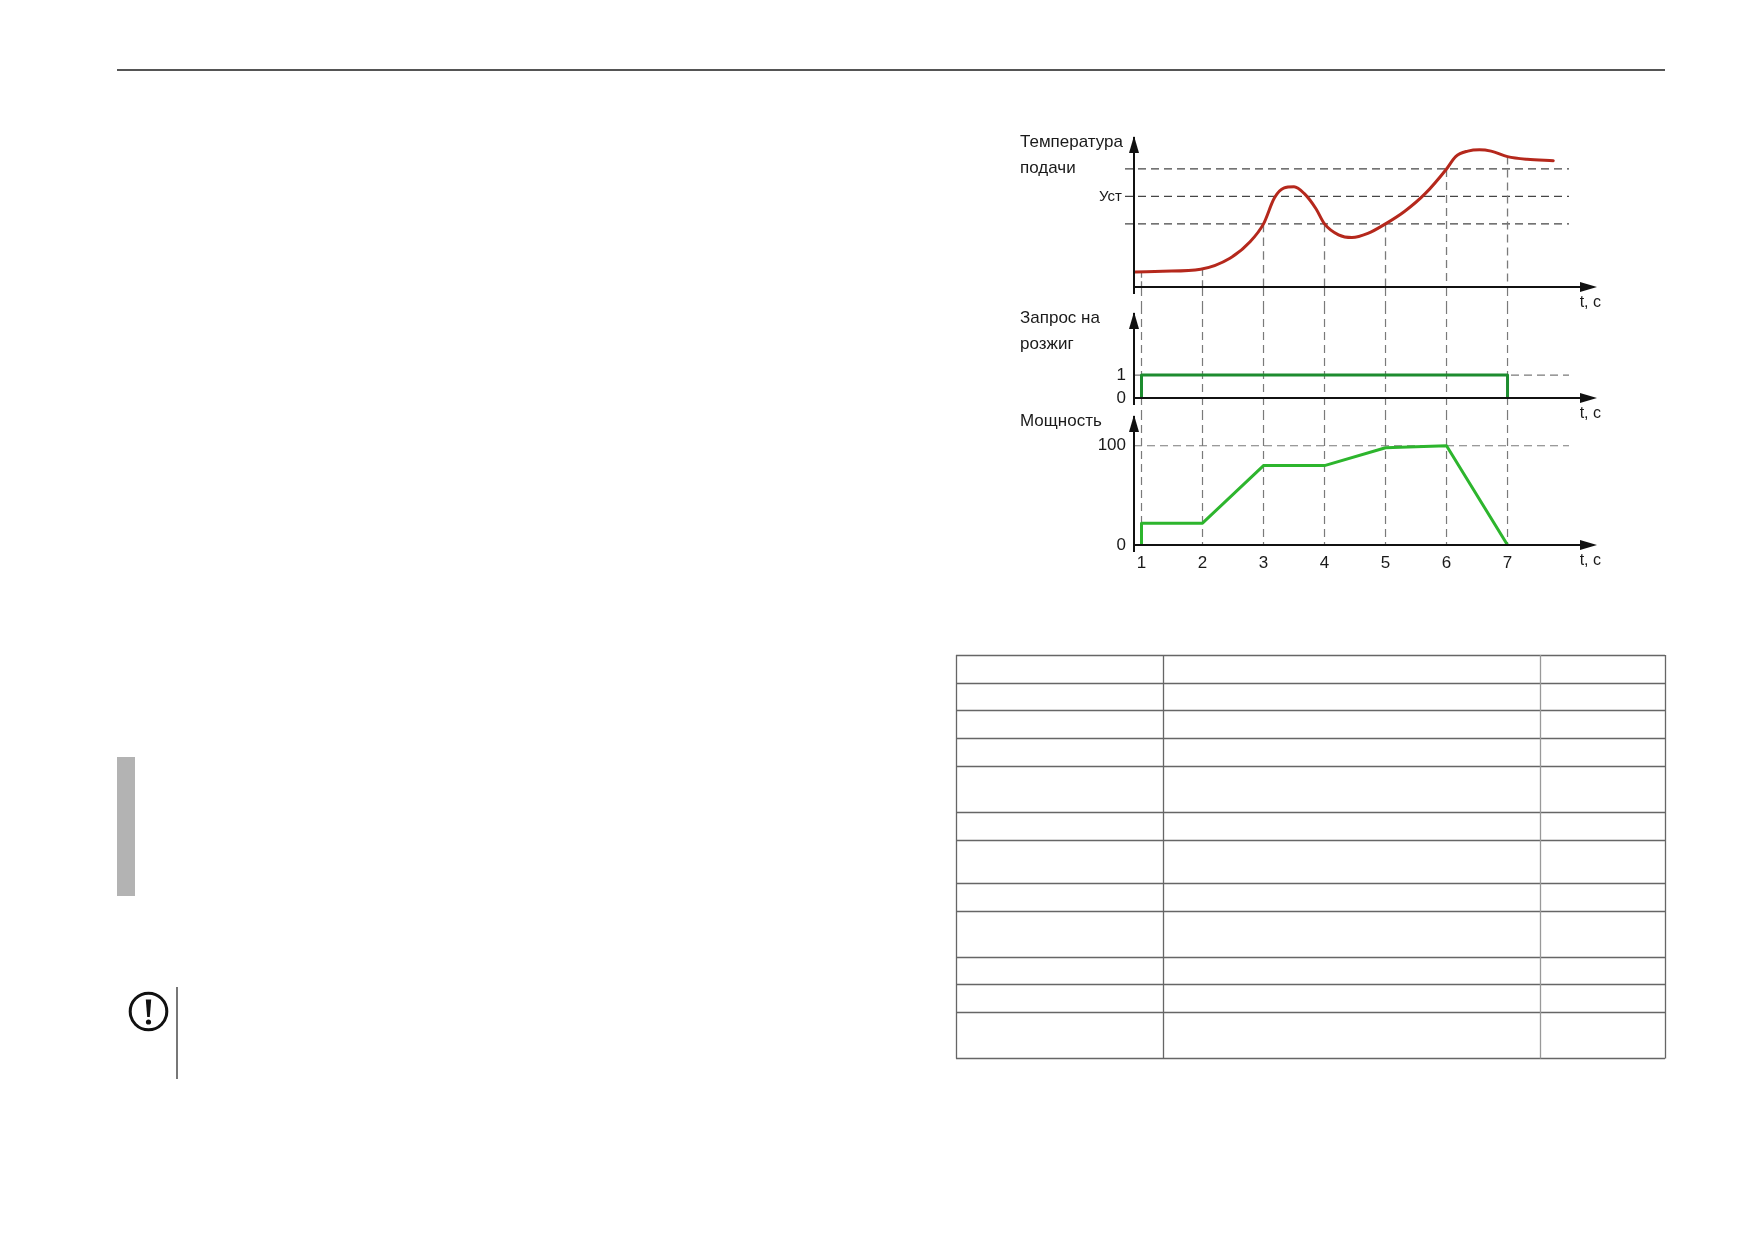 This screenshot has width=1752, height=1239. What do you see at coordinates (1121, 374) in the screenshot?
I see `y-tick-label: 1` at bounding box center [1121, 374].